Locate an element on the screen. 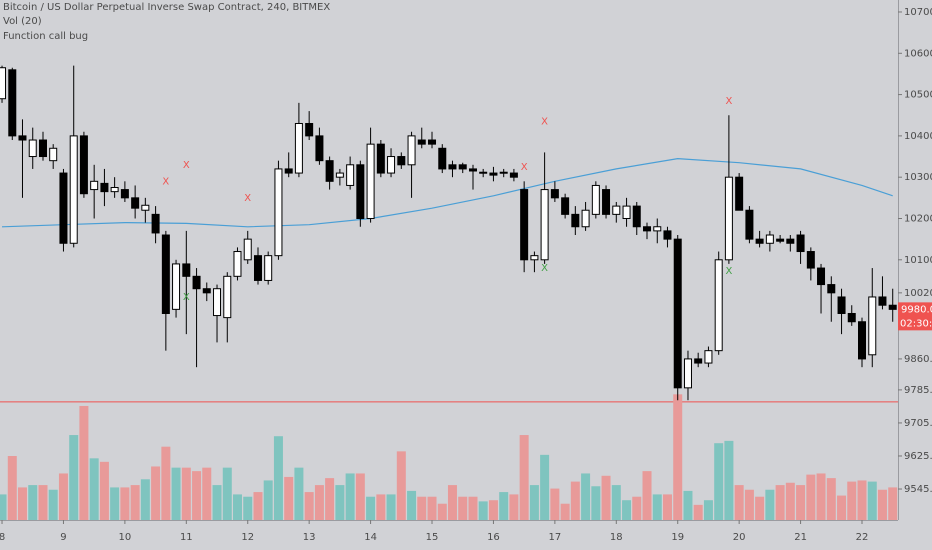 Image resolution: width=932 pixels, height=550 pixels. y-tick-label: 10500.0 is located at coordinates (918, 95).